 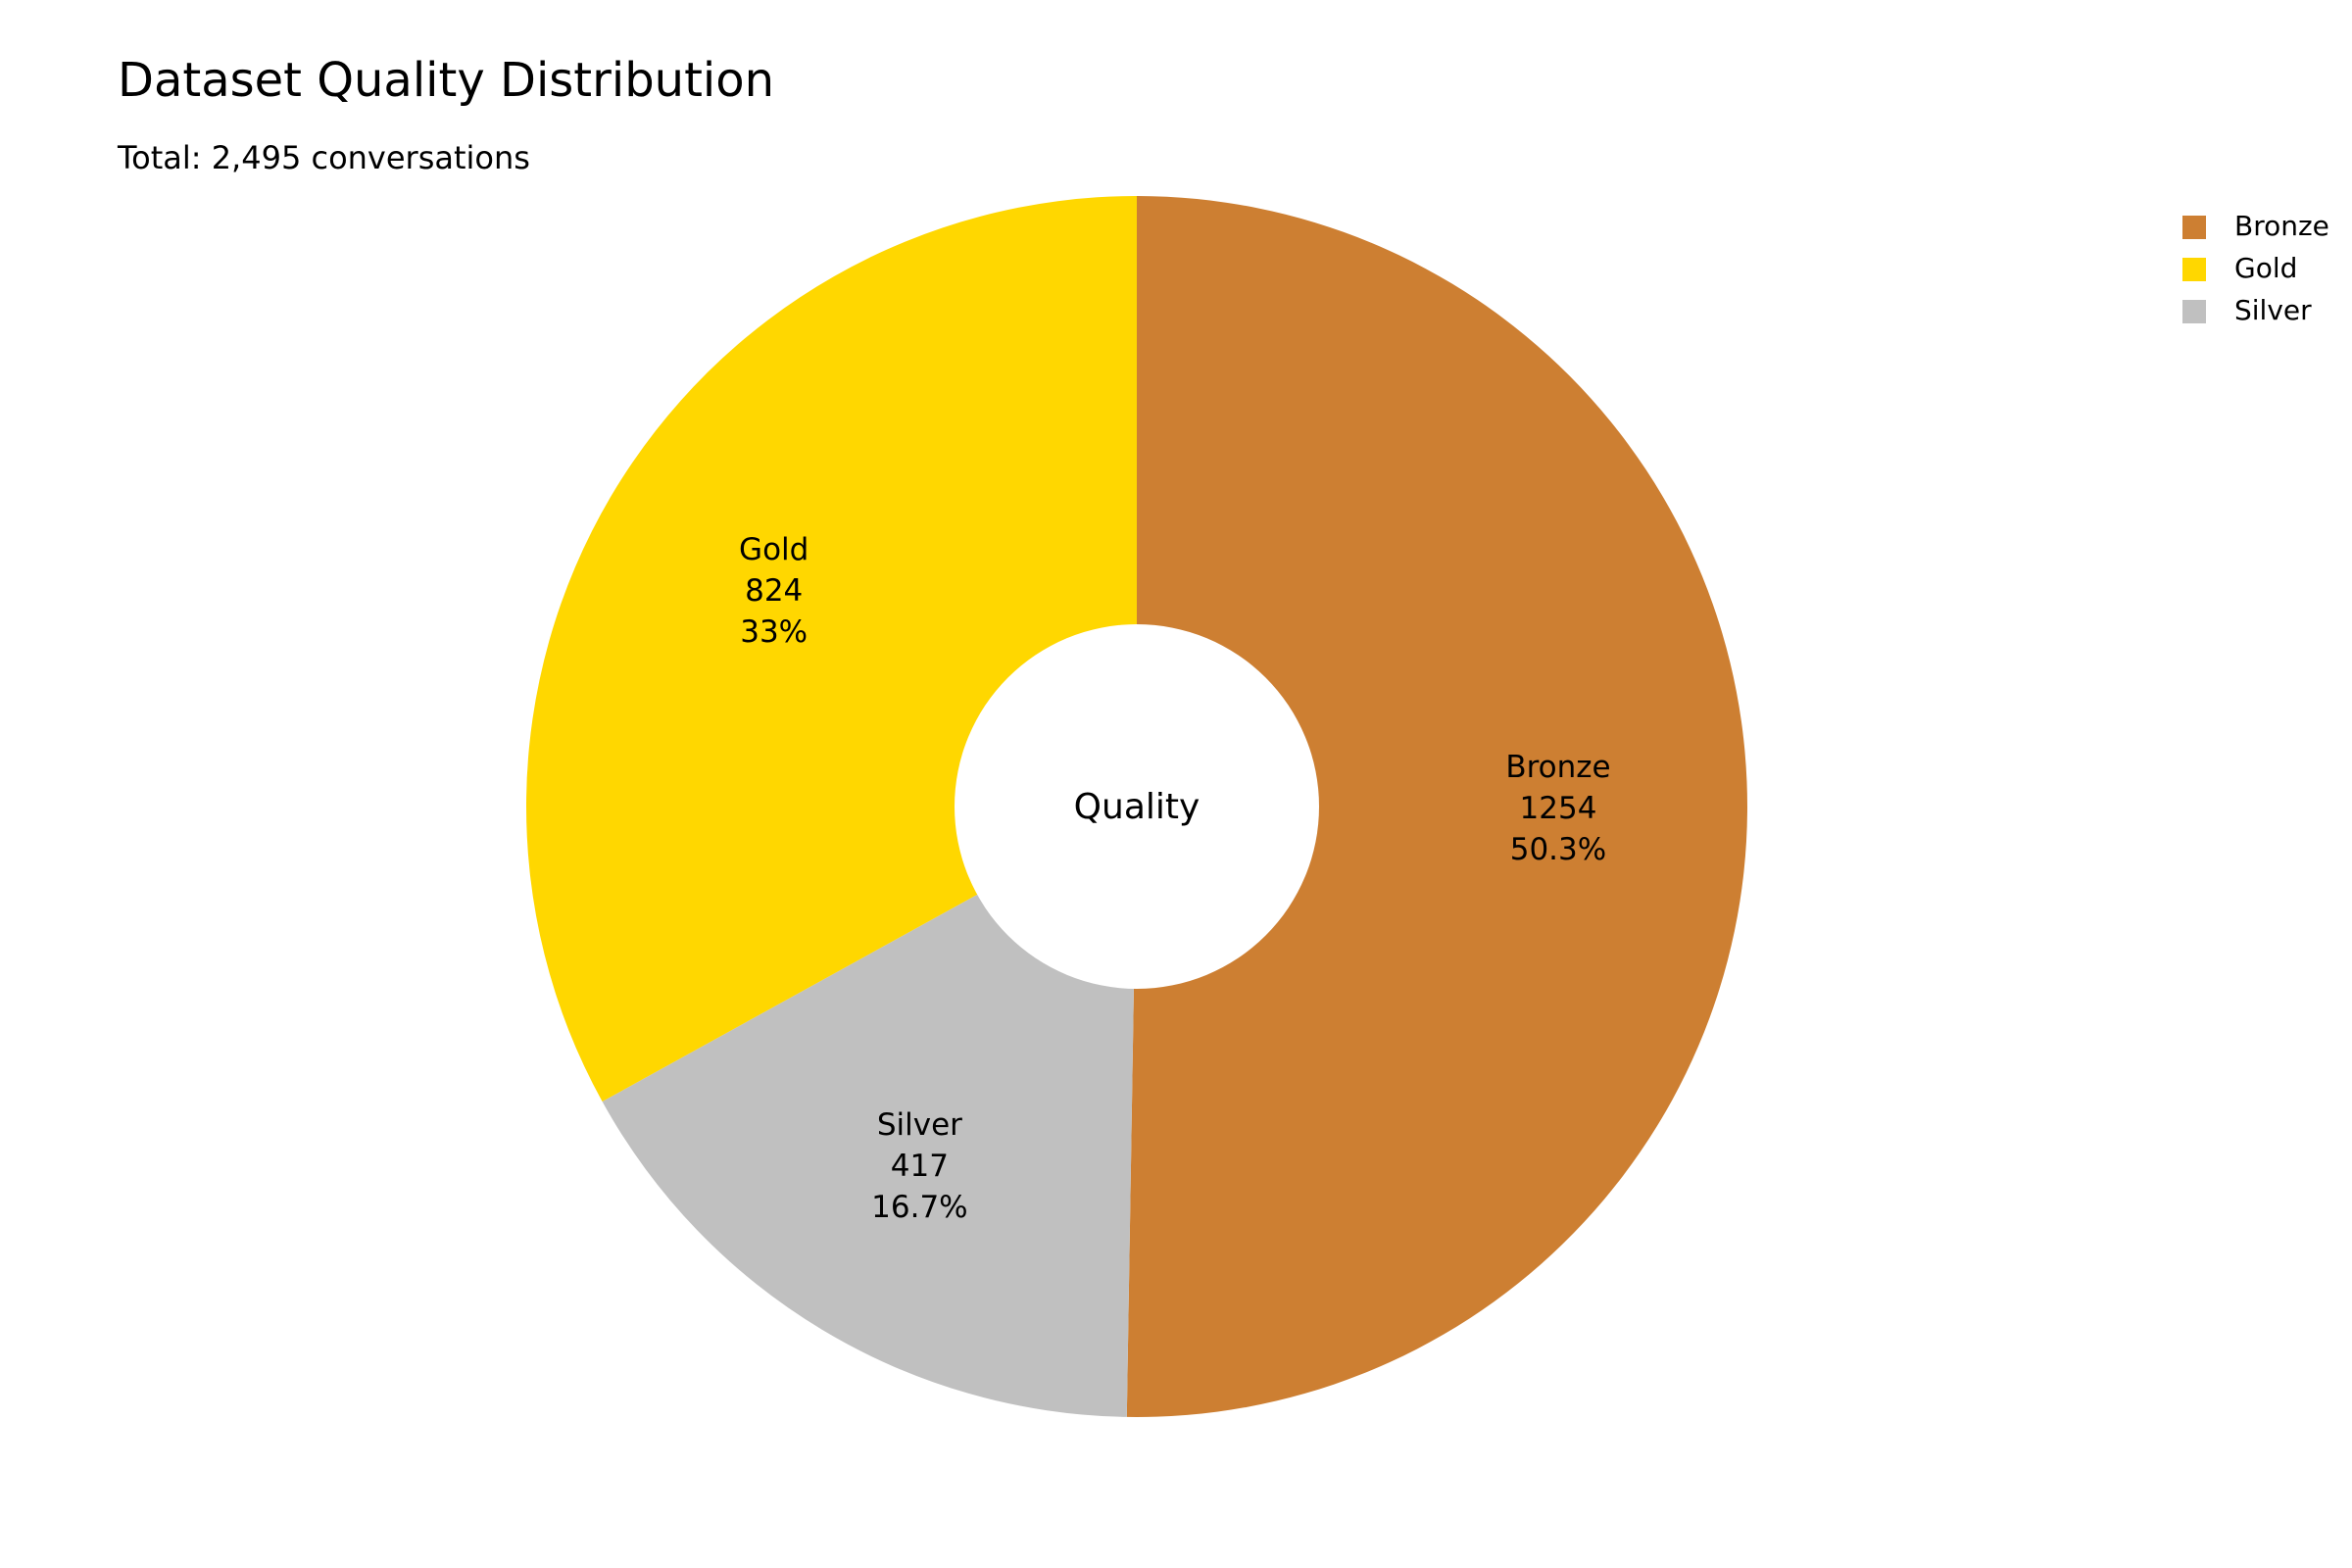 What do you see at coordinates (2273, 310) in the screenshot?
I see `legend-label: Silver` at bounding box center [2273, 310].